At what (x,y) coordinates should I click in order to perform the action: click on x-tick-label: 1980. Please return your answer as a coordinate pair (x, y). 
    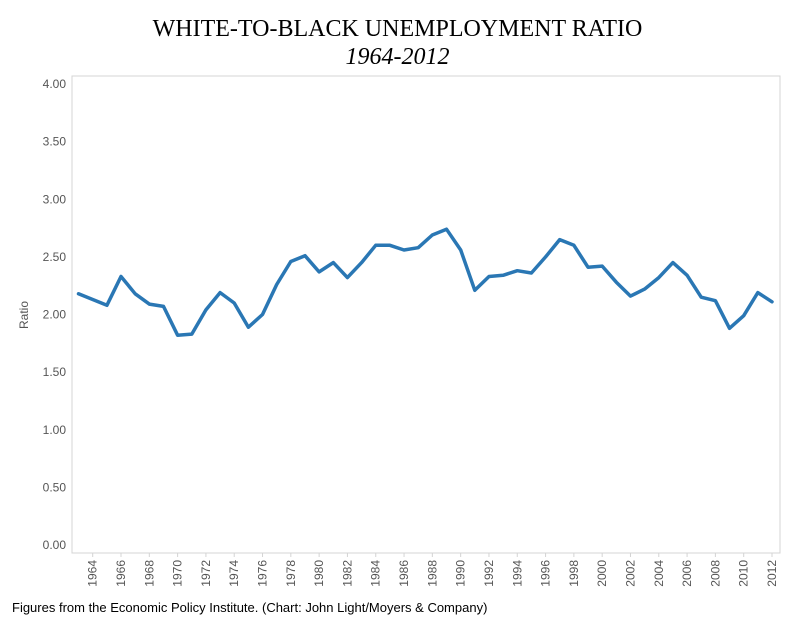
    Looking at the image, I should click on (319, 573).